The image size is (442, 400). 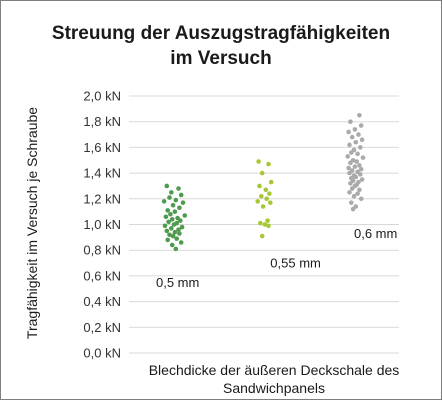 What do you see at coordinates (102, 198) in the screenshot?
I see `y-tick-label: 1,2 kN` at bounding box center [102, 198].